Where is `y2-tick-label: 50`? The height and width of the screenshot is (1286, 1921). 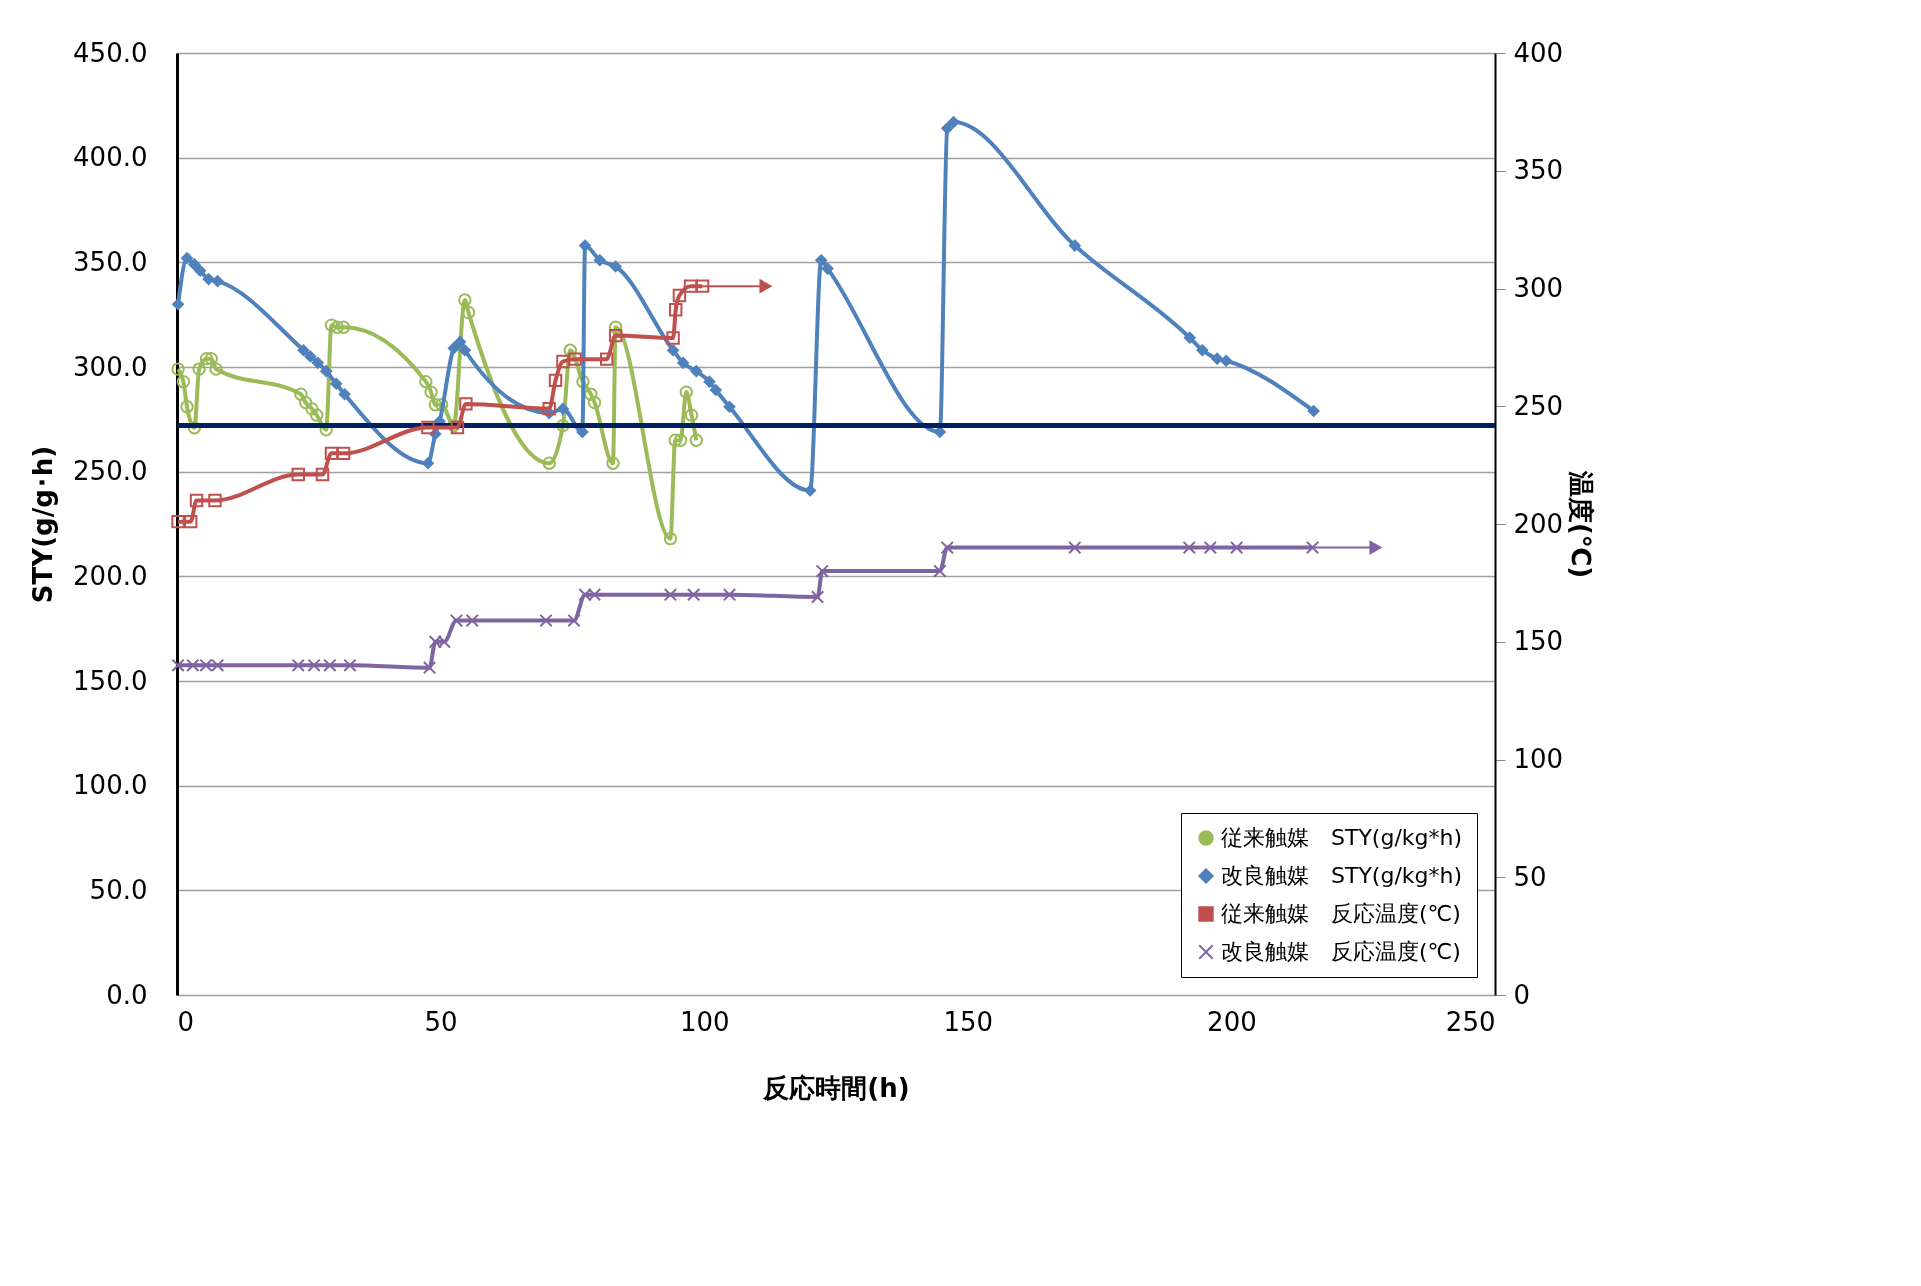
y2-tick-label: 50 is located at coordinates (1530, 876).